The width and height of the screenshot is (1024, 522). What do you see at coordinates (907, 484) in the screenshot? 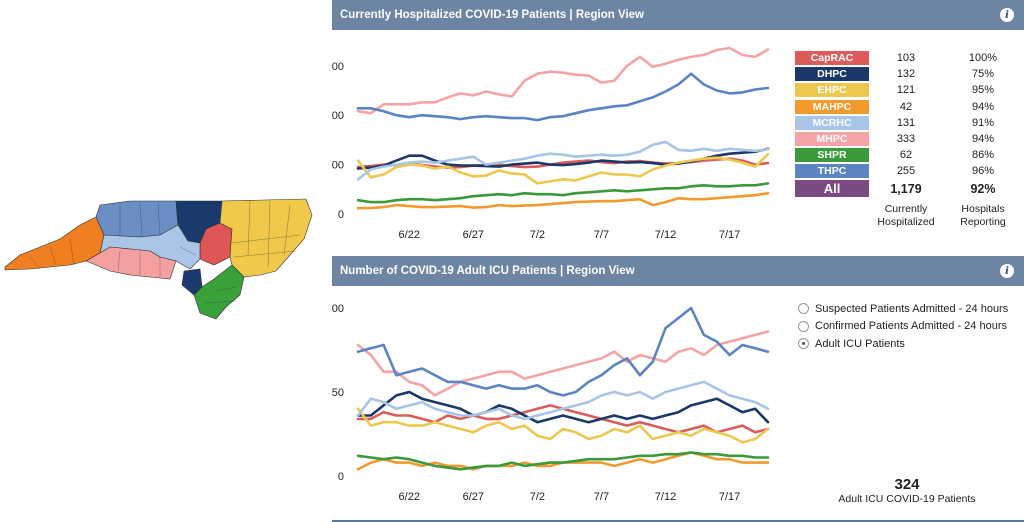
I see `icu-total-count: 324` at bounding box center [907, 484].